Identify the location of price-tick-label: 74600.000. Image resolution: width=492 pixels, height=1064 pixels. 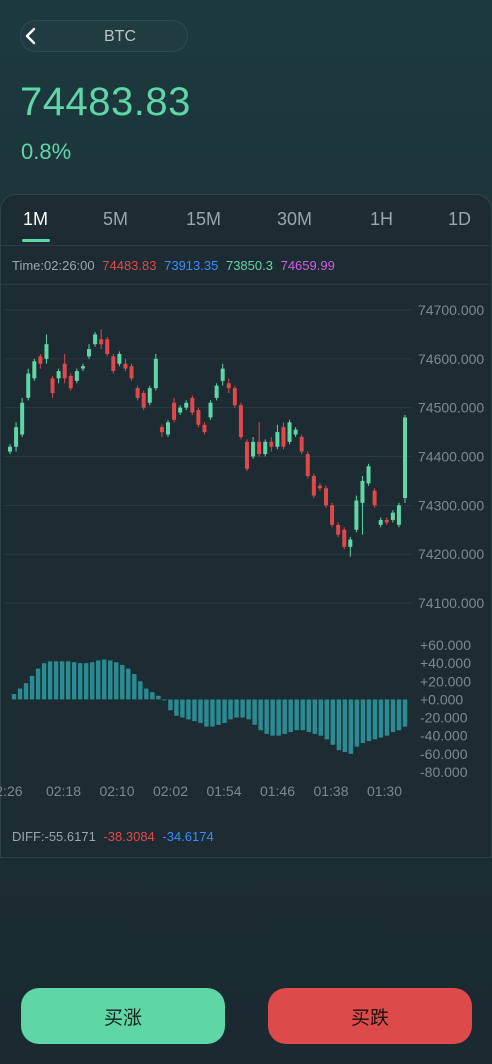
(451, 359).